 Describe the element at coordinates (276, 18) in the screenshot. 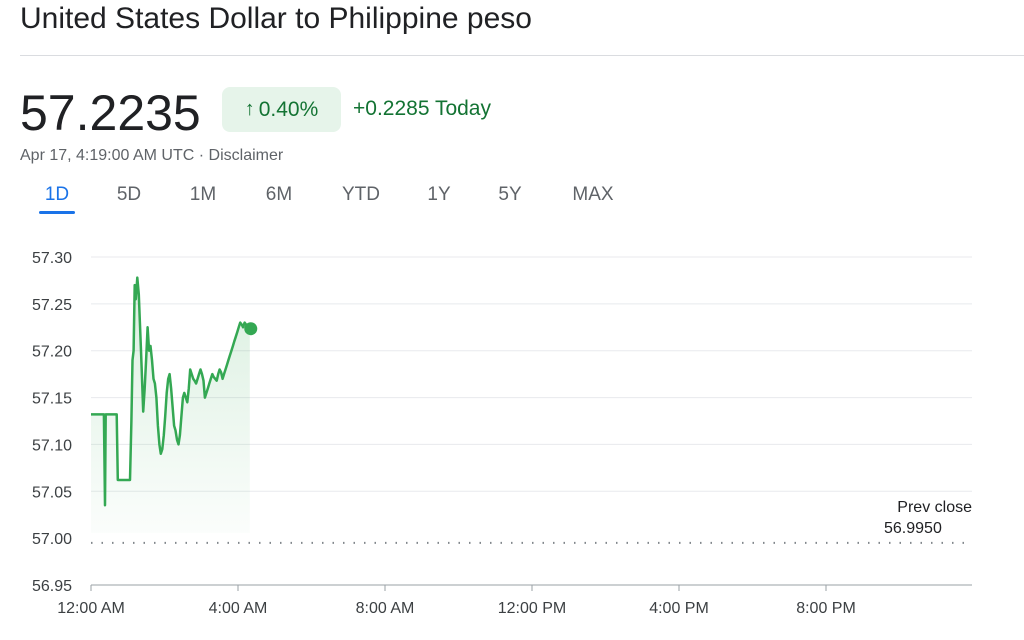

I see `page-title: United States Dollar to Philippine peso` at that location.